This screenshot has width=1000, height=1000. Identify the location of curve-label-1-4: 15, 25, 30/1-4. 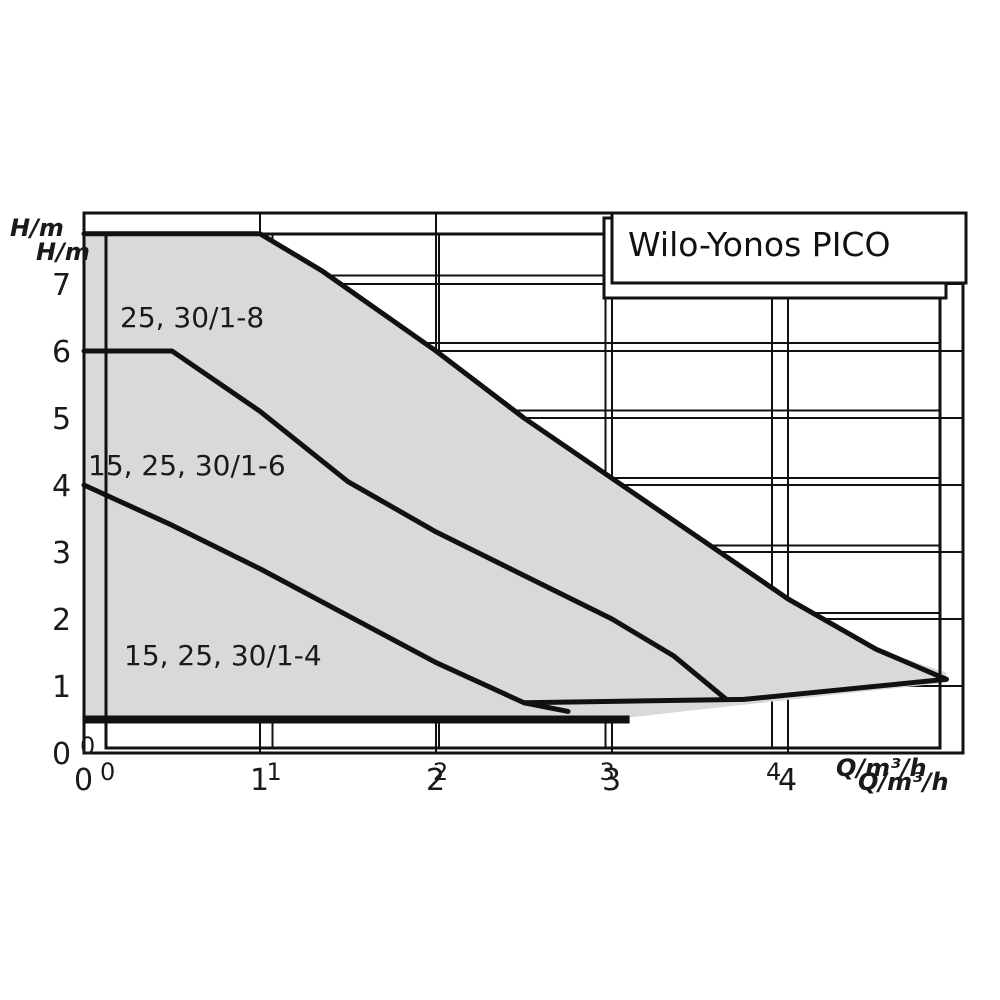
(223, 655).